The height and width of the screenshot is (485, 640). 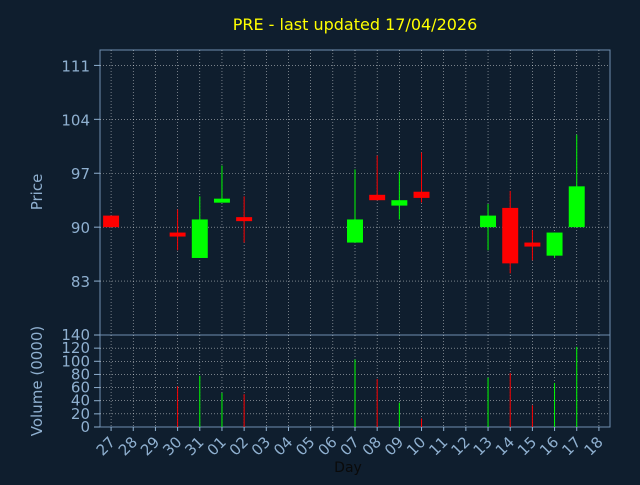 I want to click on volume-y-tick-label: 140, so click(x=75, y=335).